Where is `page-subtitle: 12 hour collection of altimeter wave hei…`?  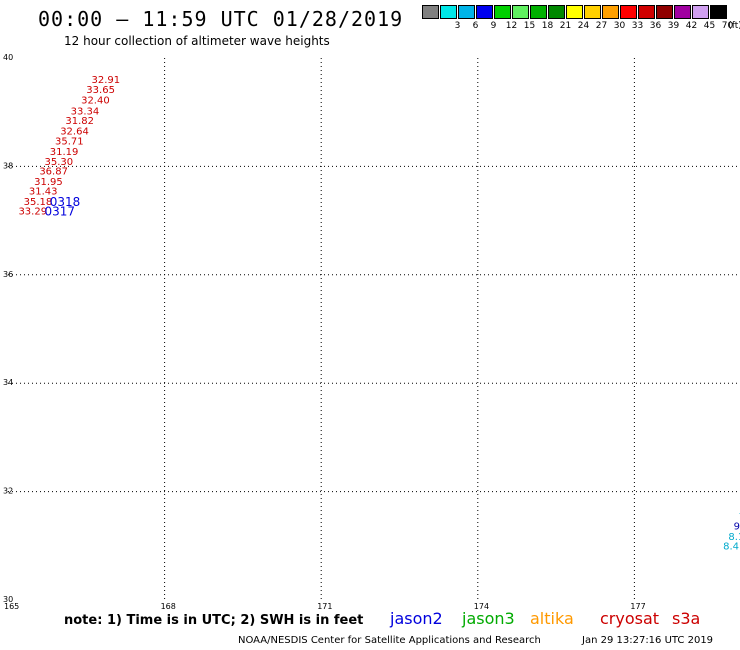 page-subtitle: 12 hour collection of altimeter wave hei… is located at coordinates (197, 41).